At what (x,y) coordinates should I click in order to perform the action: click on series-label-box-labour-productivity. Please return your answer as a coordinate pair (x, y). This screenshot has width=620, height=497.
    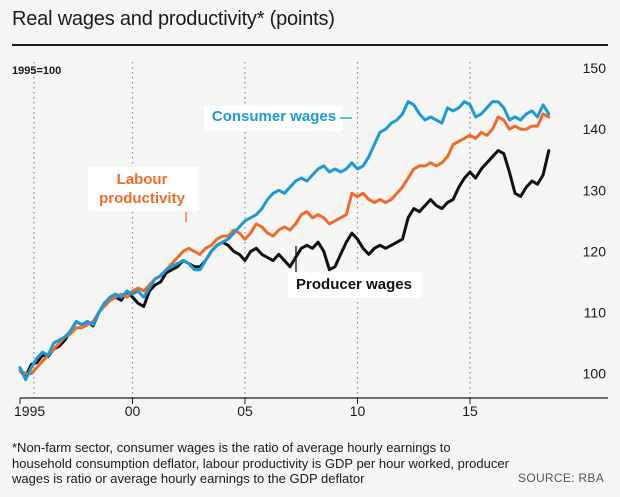
    Looking at the image, I should click on (143, 189).